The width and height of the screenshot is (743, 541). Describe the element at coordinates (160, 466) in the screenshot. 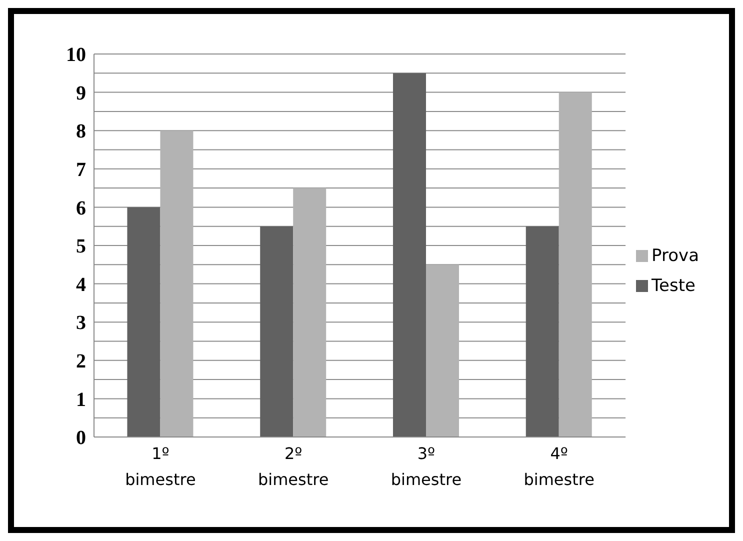

I see `x-tick-label: 1º bimestre` at that location.